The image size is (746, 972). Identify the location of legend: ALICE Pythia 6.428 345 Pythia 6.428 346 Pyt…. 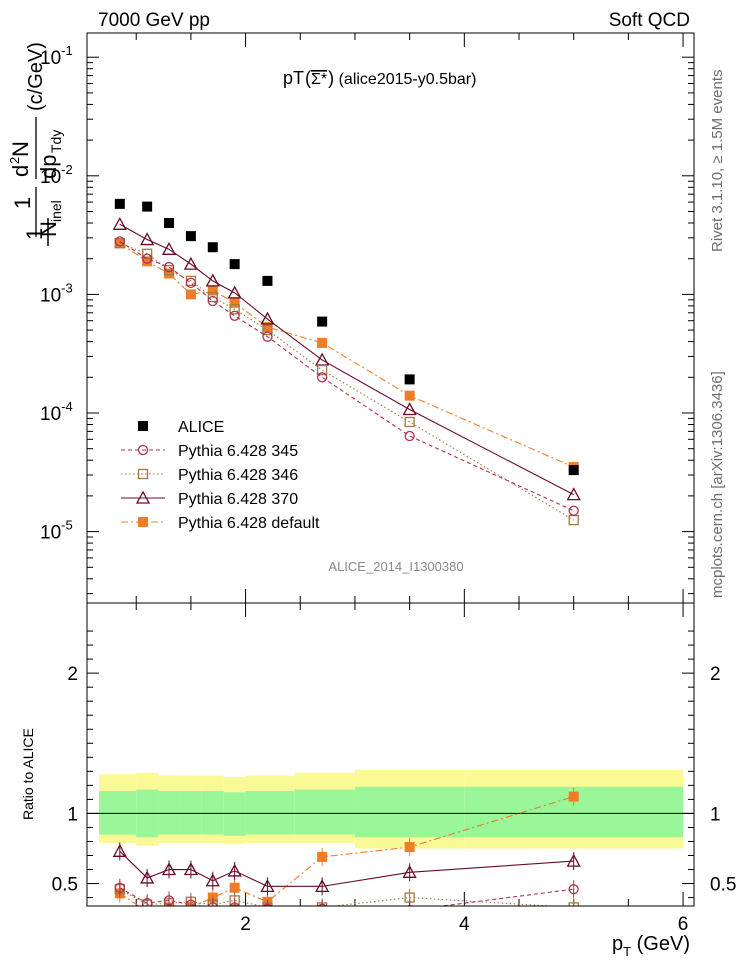
(220, 475).